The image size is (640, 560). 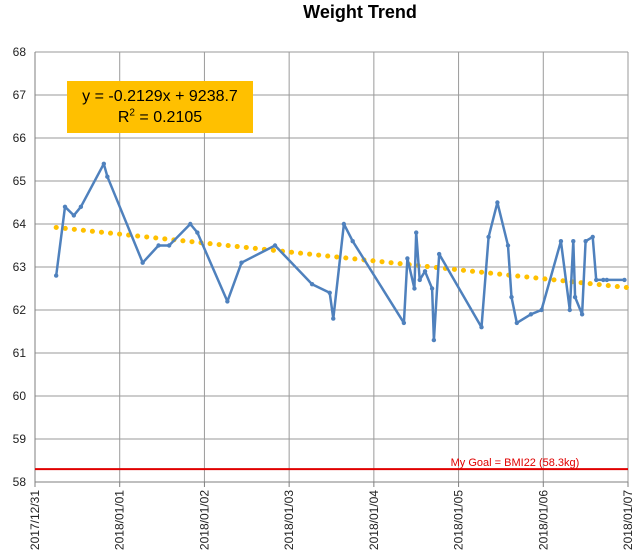 I want to click on trendline-equation: y = -0.2129x + 9238.7, so click(x=160, y=96).